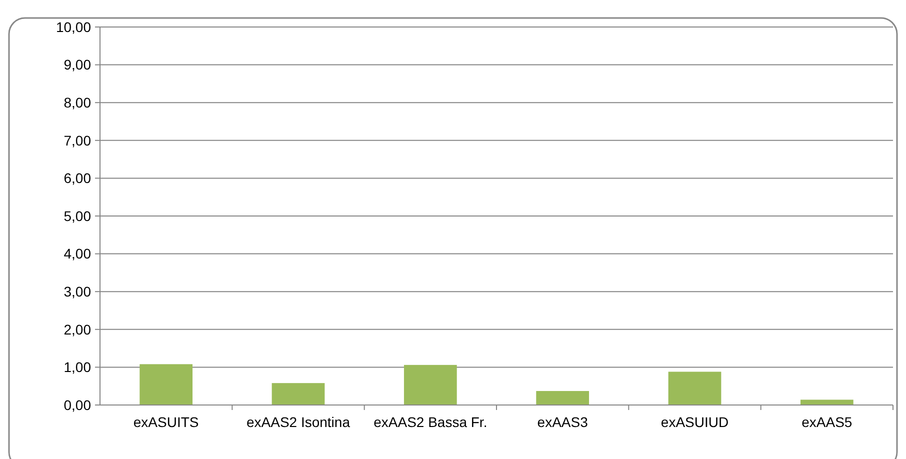 This screenshot has width=906, height=459. I want to click on x-tick-label: exAAS2 Bassa Fr., so click(431, 422).